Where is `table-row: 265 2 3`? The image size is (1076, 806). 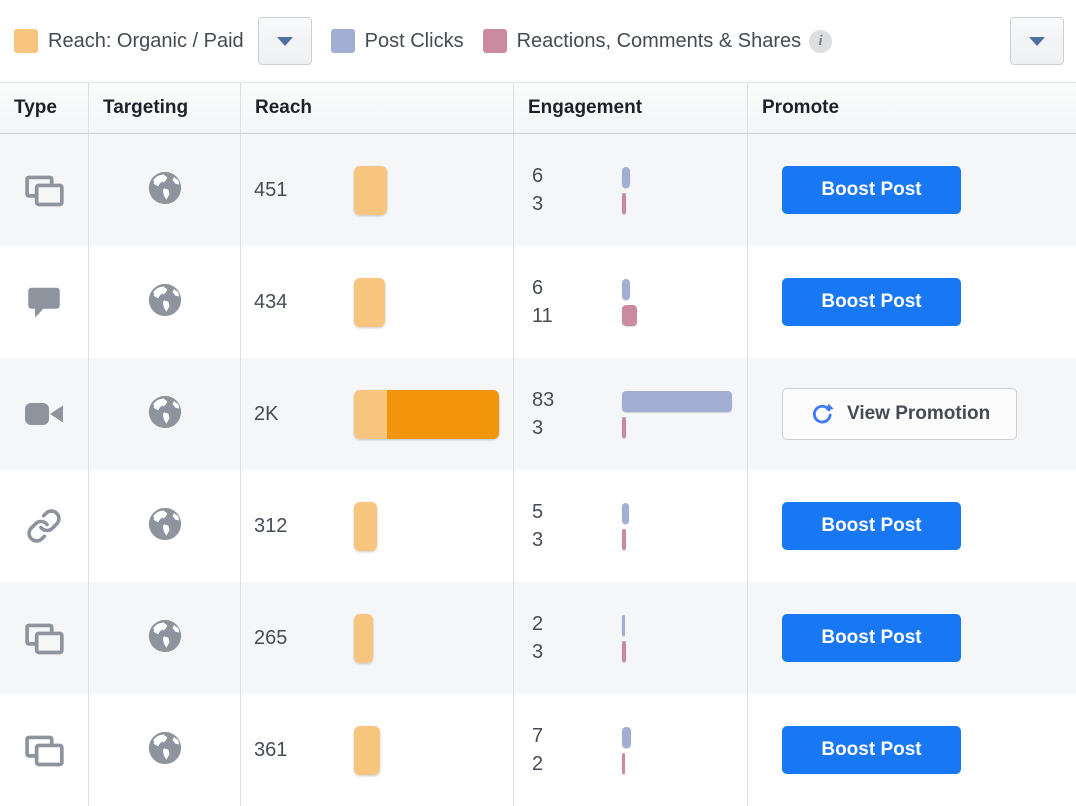 table-row: 265 2 3 is located at coordinates (538, 638).